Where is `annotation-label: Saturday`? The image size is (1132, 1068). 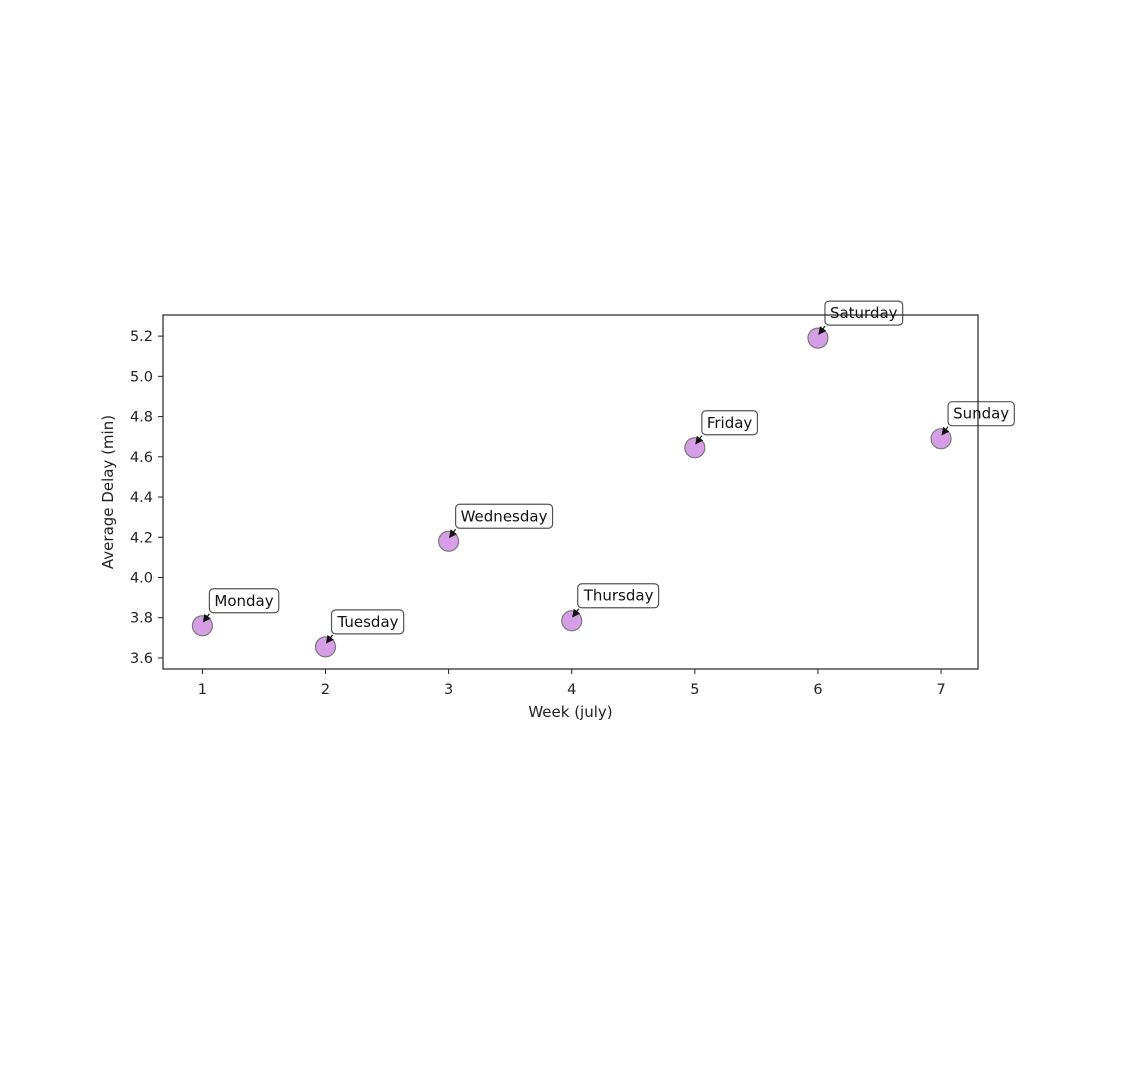 annotation-label: Saturday is located at coordinates (864, 313).